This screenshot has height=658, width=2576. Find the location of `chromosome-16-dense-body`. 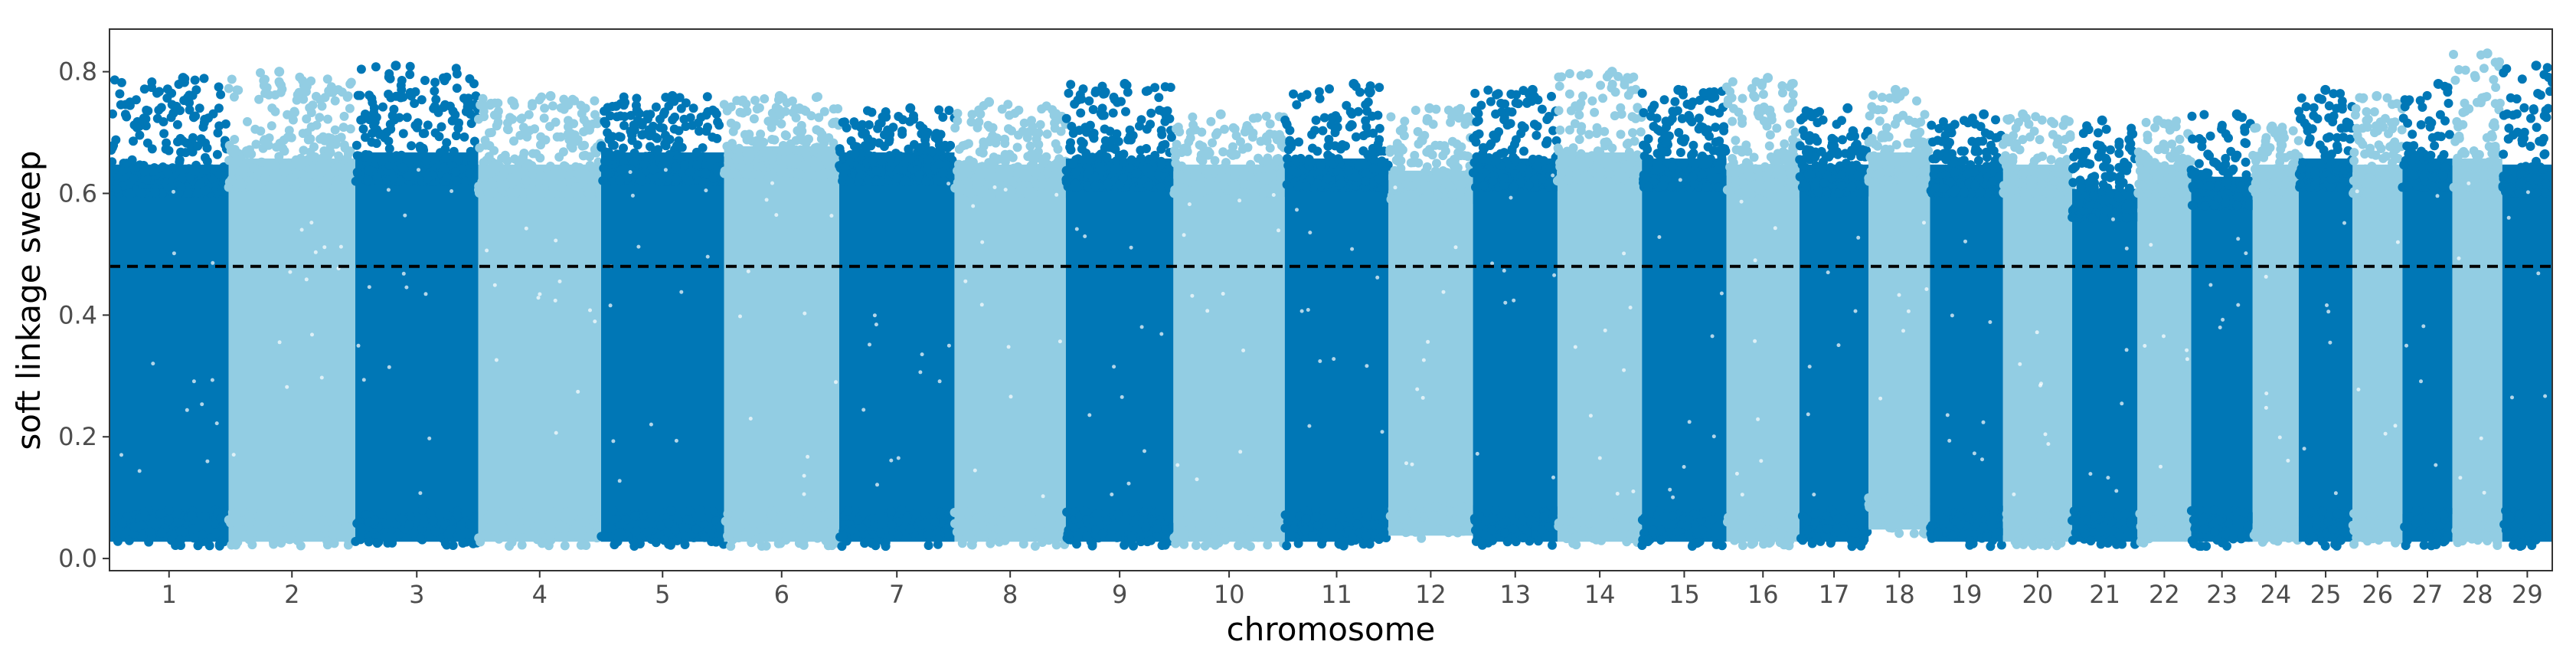

chromosome-16-dense-body is located at coordinates (1763, 353).